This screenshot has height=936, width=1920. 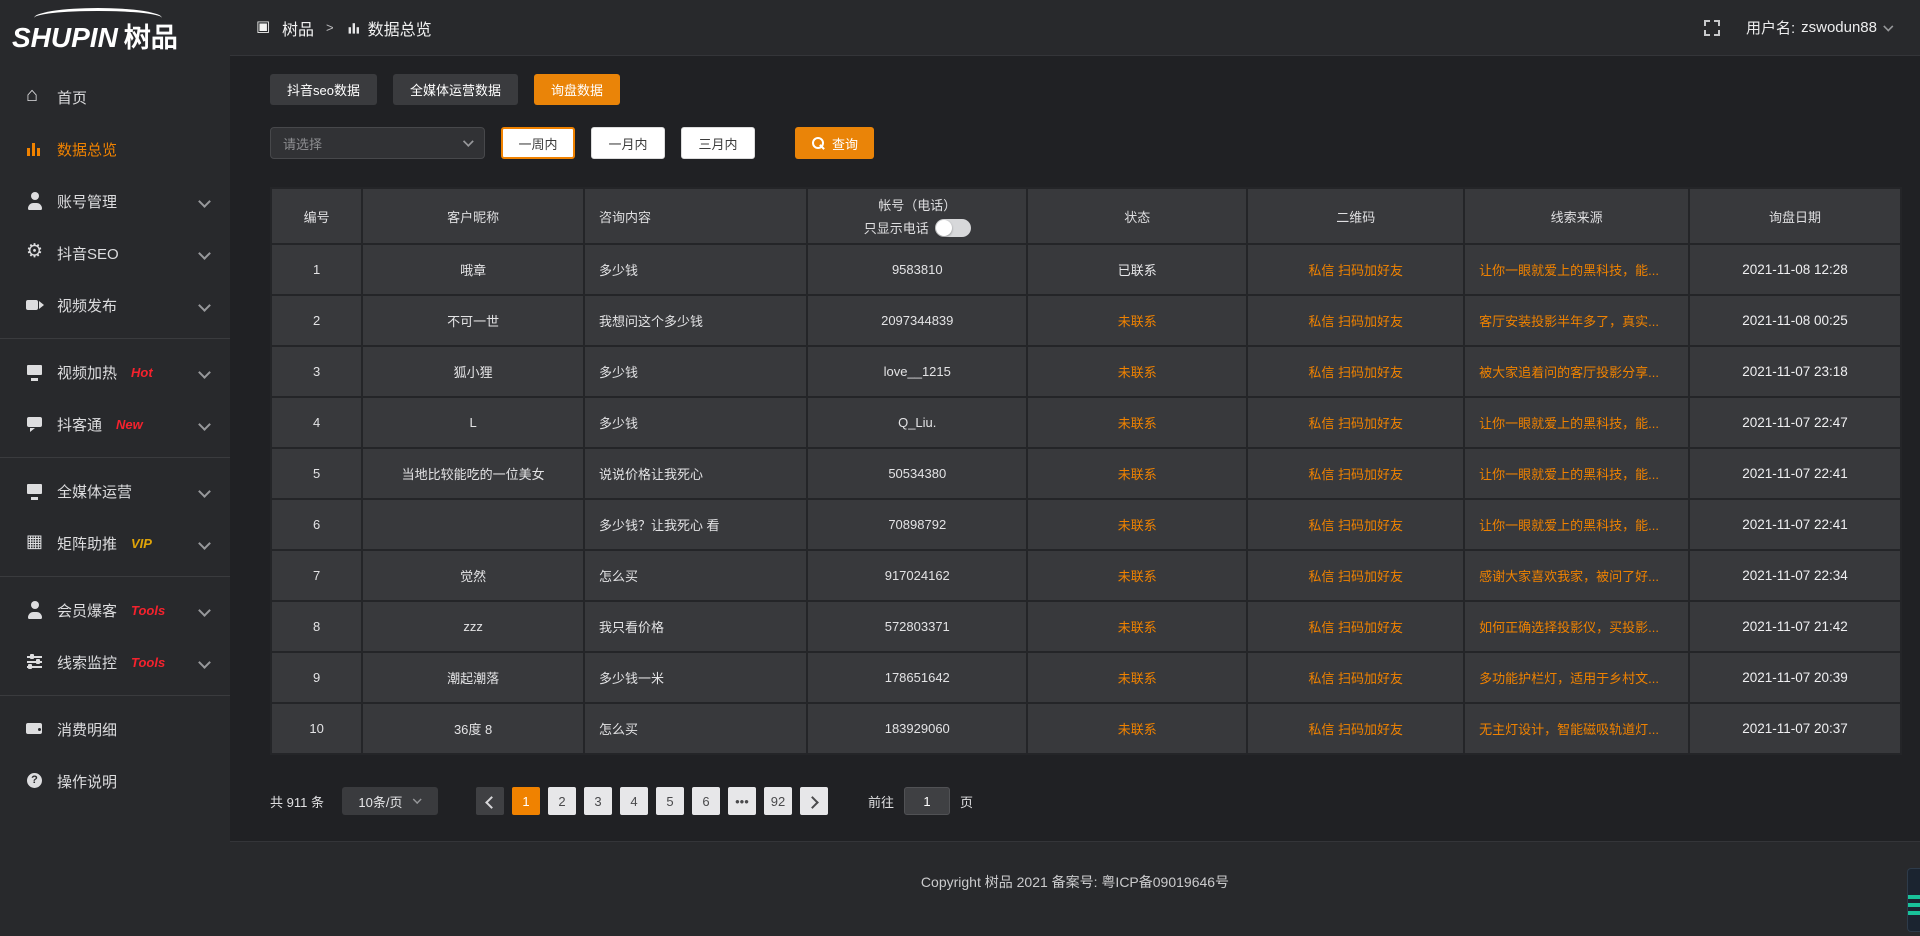 What do you see at coordinates (455, 89) in the screenshot?
I see `data-tab: 全媒体运营数据` at bounding box center [455, 89].